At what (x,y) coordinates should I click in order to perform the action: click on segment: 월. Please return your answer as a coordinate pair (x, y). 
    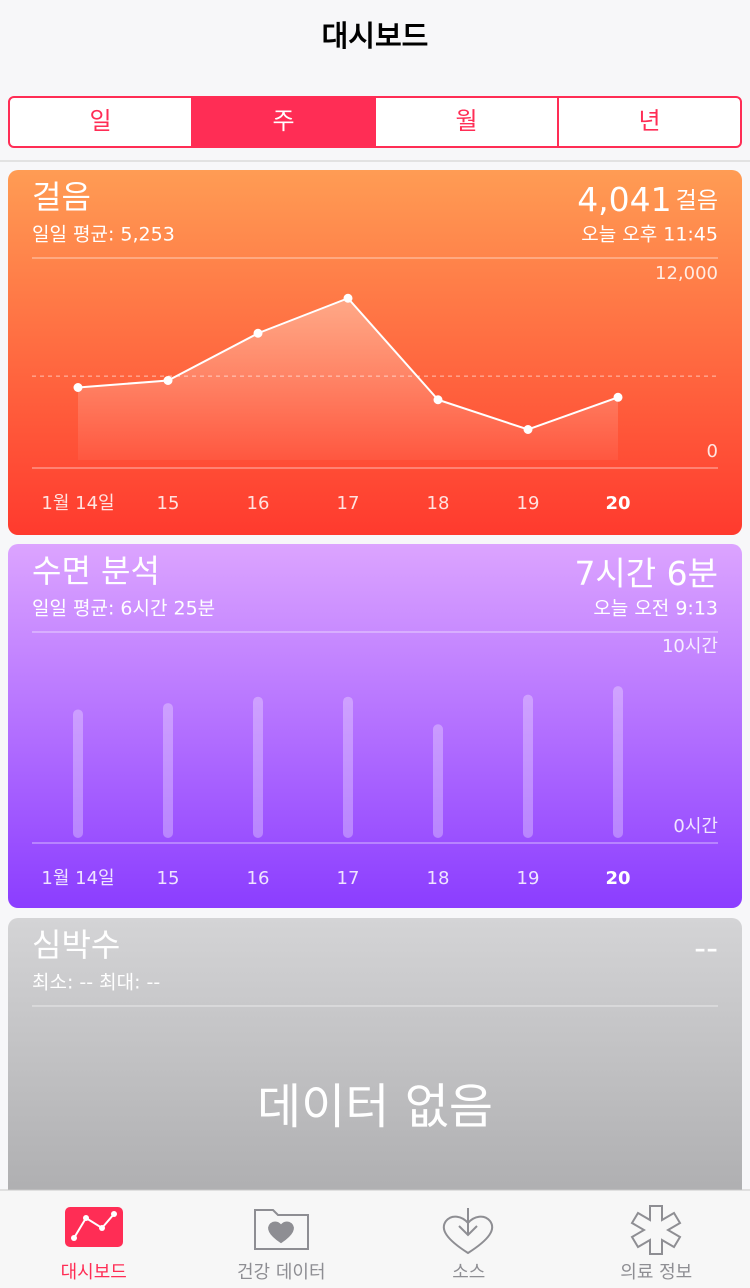
    Looking at the image, I should click on (466, 121).